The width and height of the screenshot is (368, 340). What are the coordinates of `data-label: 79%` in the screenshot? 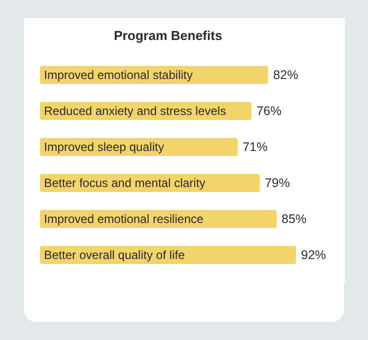 It's located at (277, 183).